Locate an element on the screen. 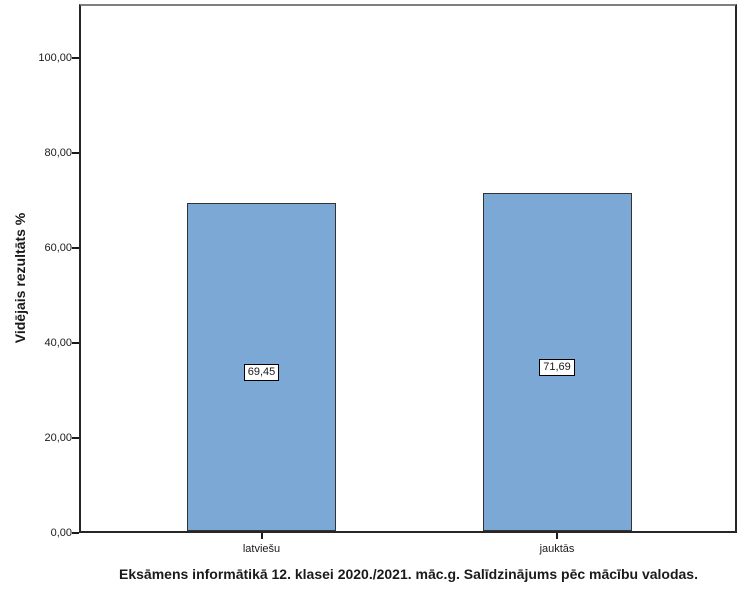 This screenshot has width=745, height=596. x-tick-label: jauktās is located at coordinates (557, 549).